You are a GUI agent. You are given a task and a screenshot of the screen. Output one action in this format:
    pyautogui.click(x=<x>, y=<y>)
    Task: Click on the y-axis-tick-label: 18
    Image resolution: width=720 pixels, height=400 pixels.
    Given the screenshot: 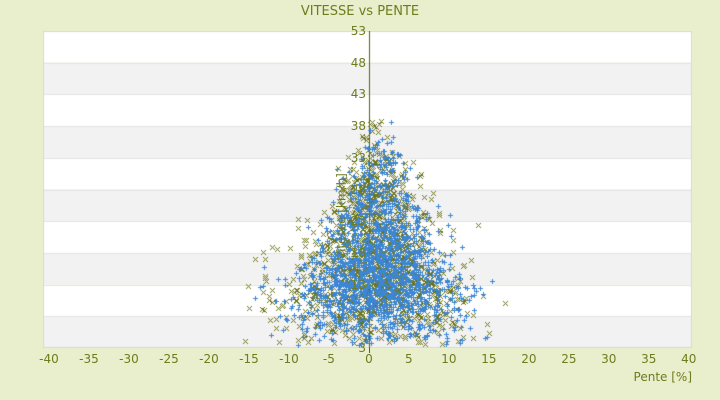 What is the action you would take?
    pyautogui.click(x=358, y=252)
    